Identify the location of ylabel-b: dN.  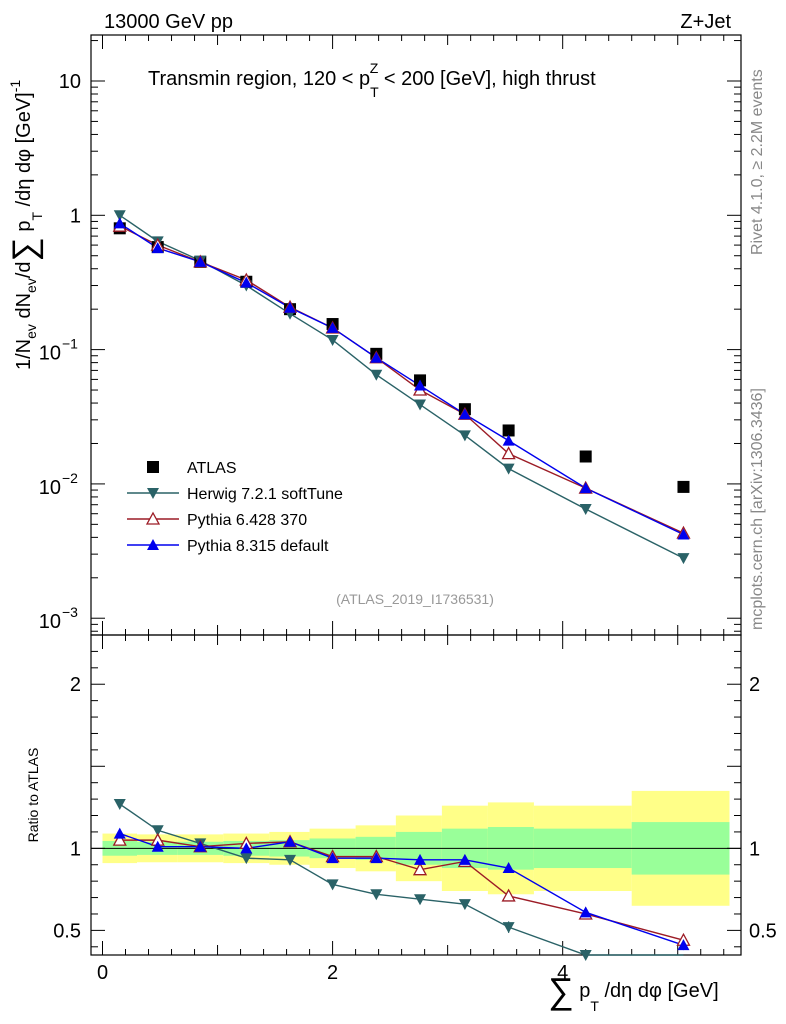
(24, 308).